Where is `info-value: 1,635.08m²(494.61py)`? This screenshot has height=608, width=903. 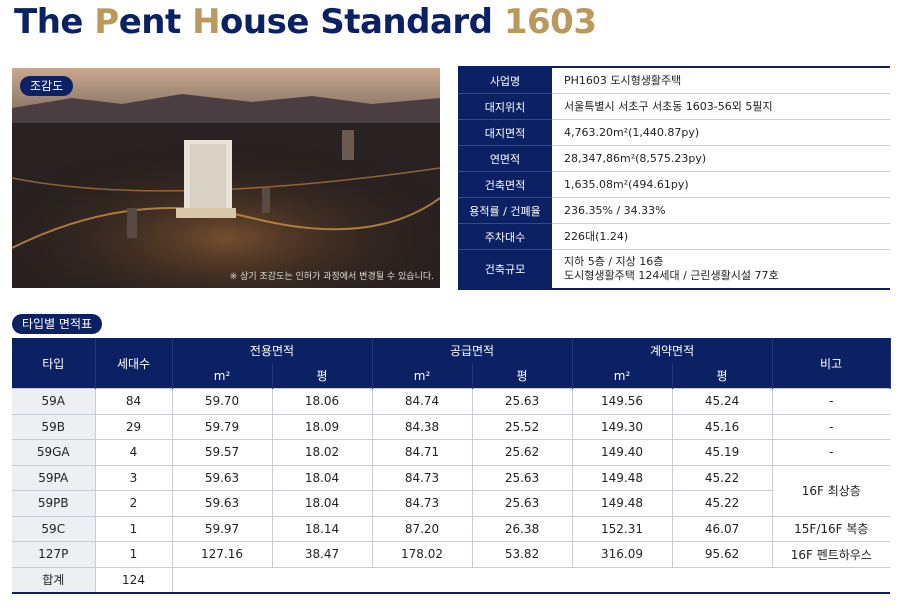
info-value: 1,635.08m²(494.61py) is located at coordinates (721, 184).